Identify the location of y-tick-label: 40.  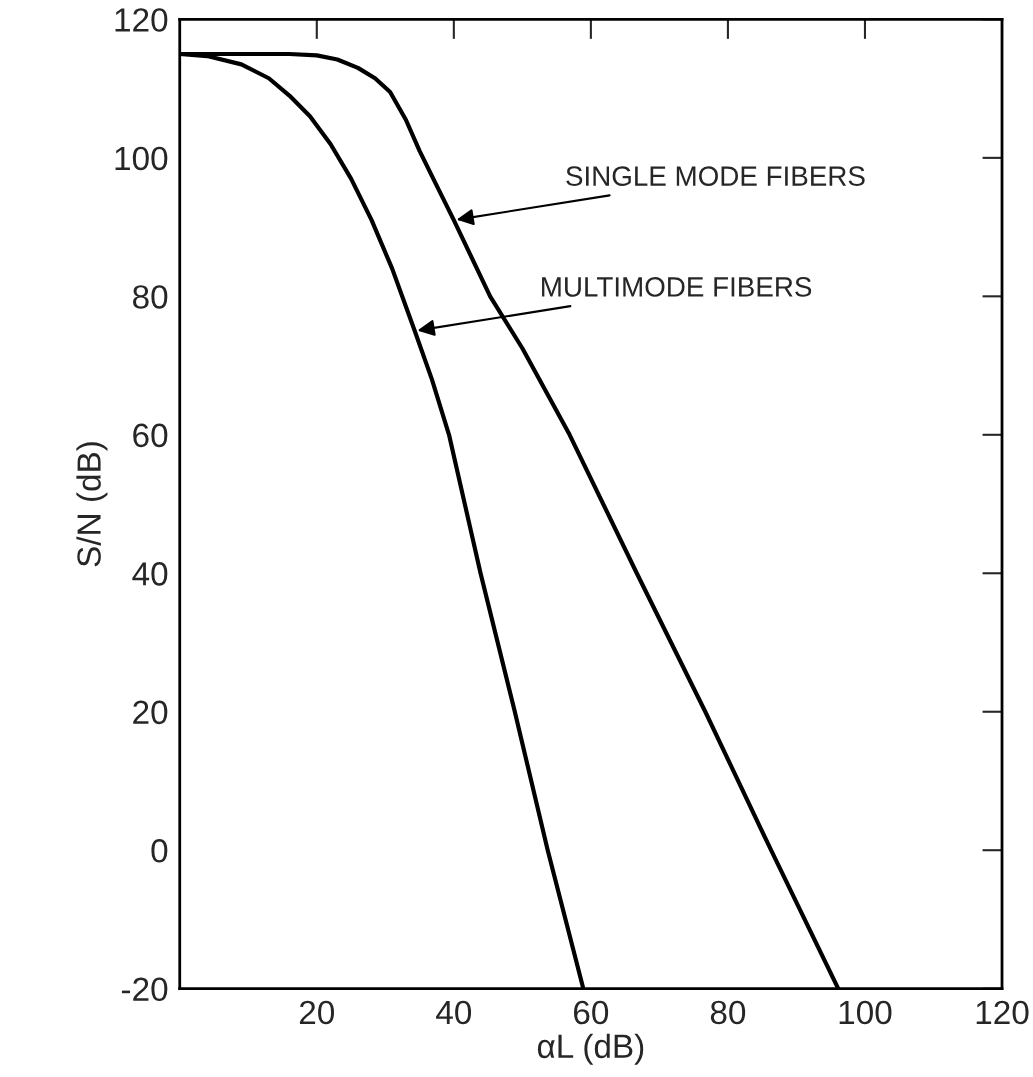
(150, 574).